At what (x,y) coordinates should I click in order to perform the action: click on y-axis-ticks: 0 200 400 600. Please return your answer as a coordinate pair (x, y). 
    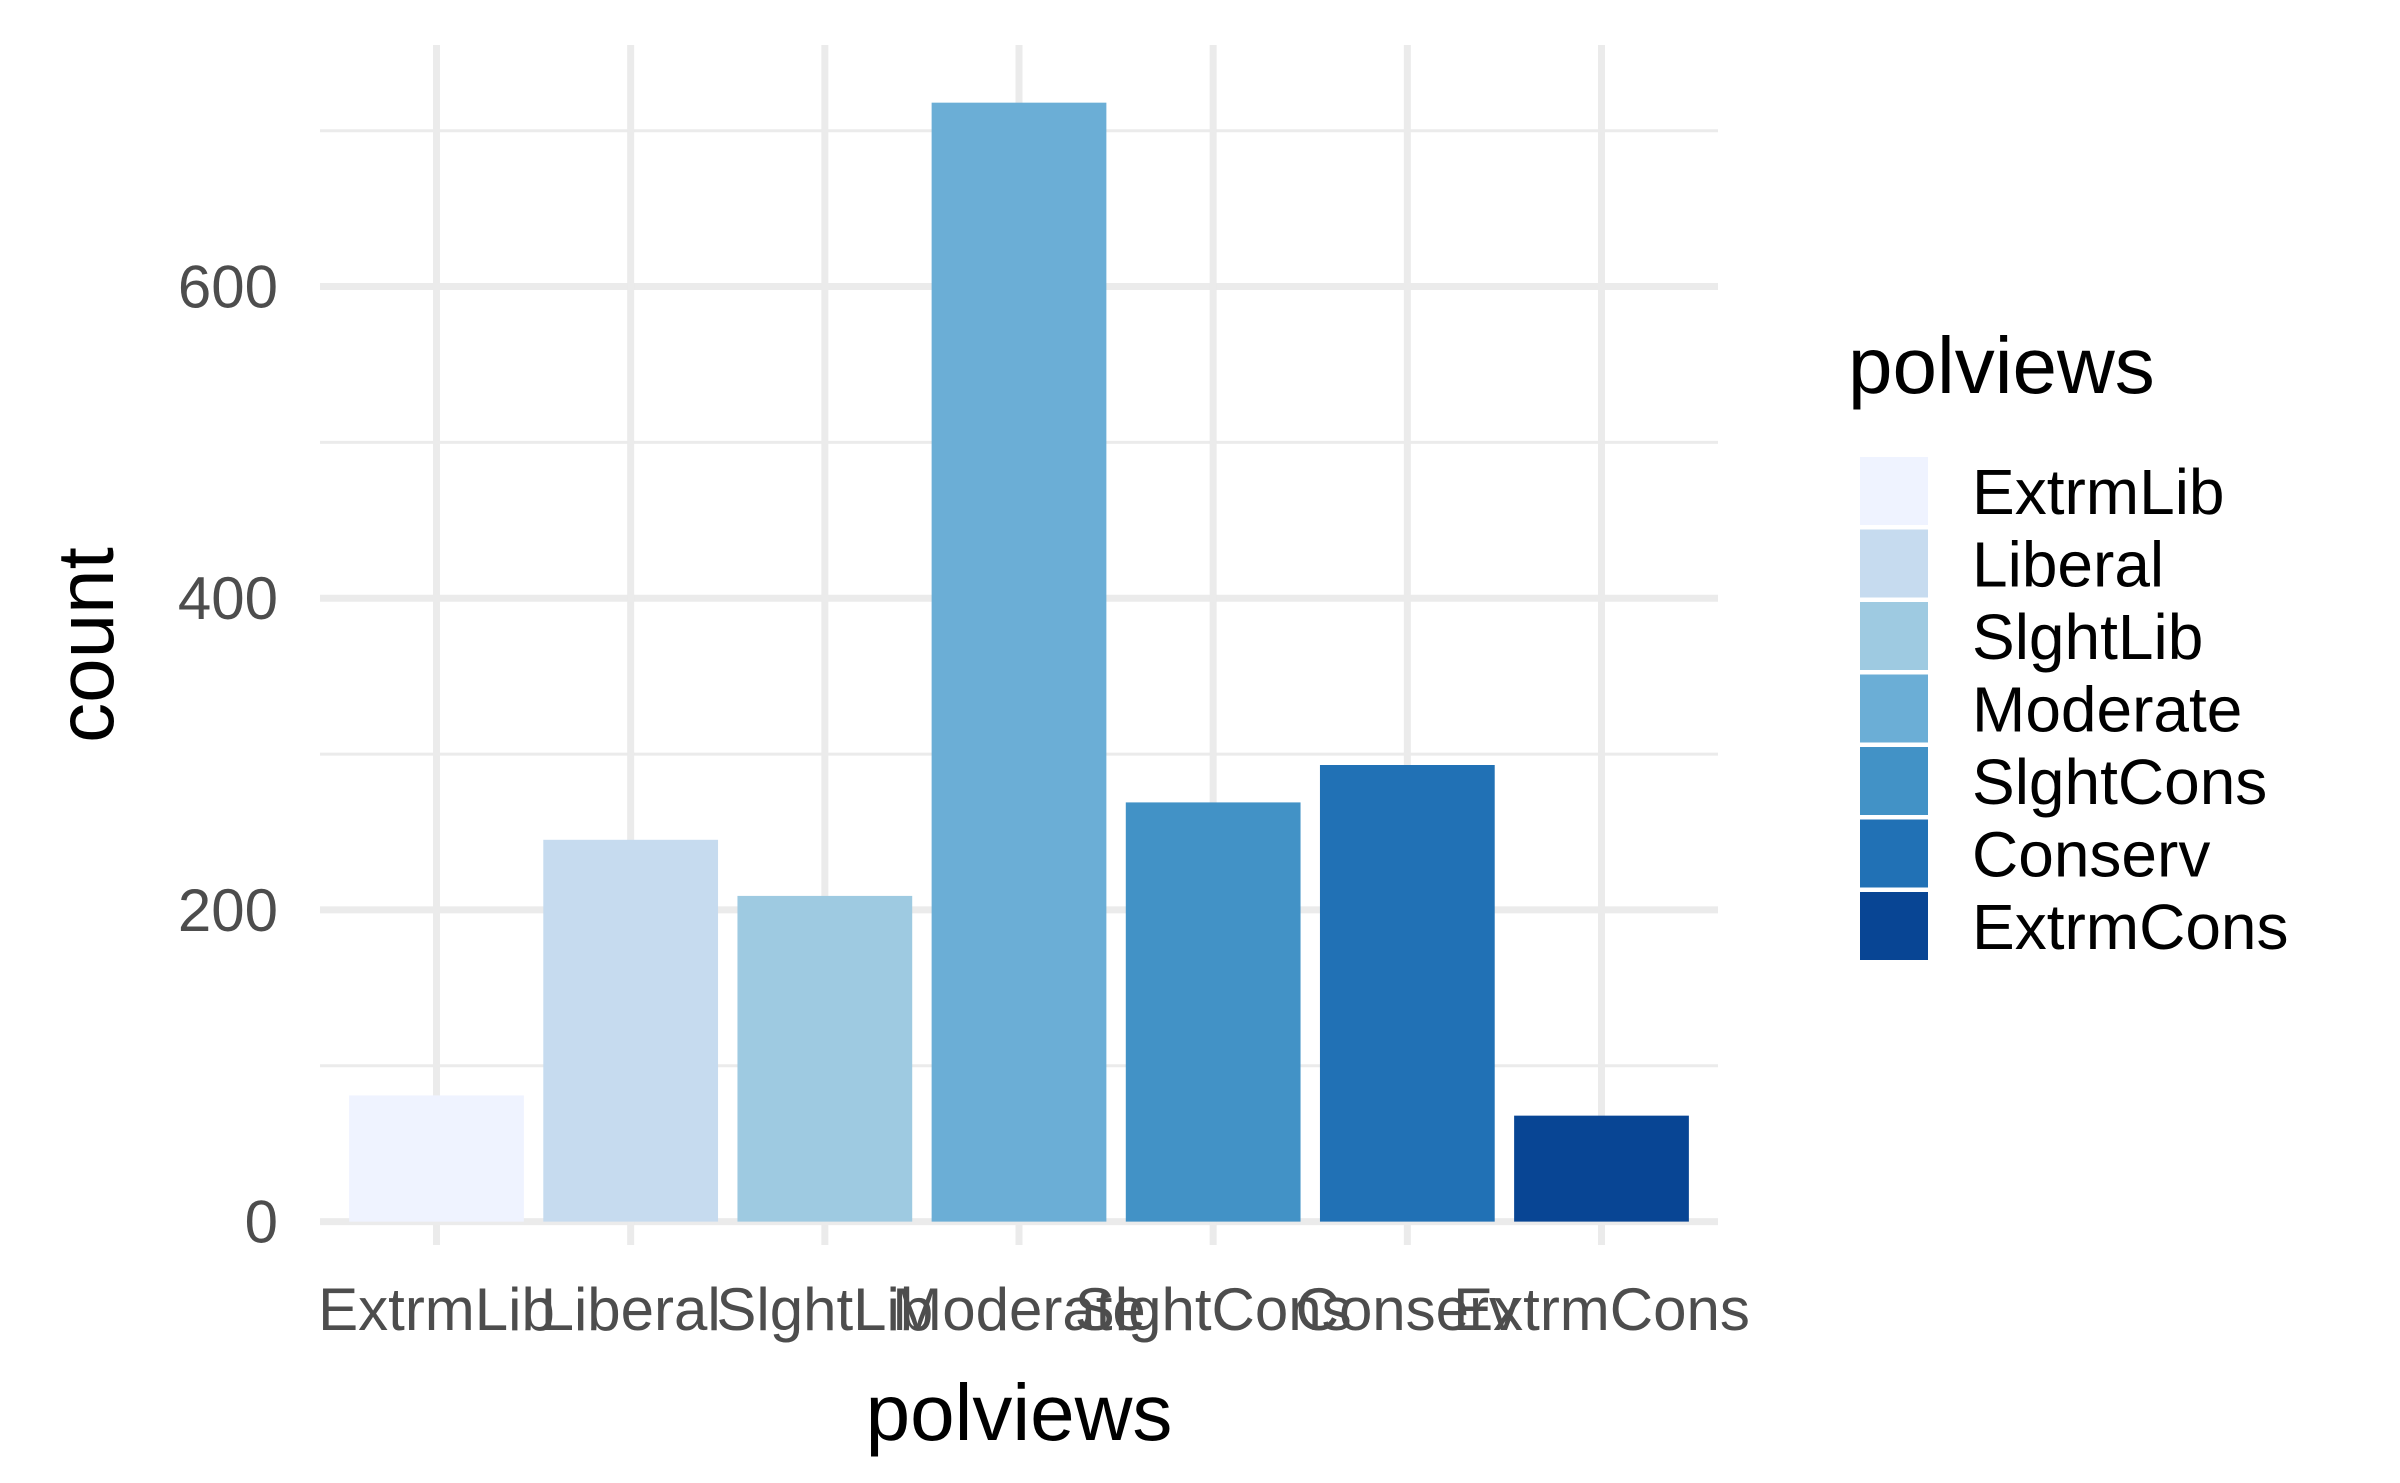
    Looking at the image, I should click on (228, 755).